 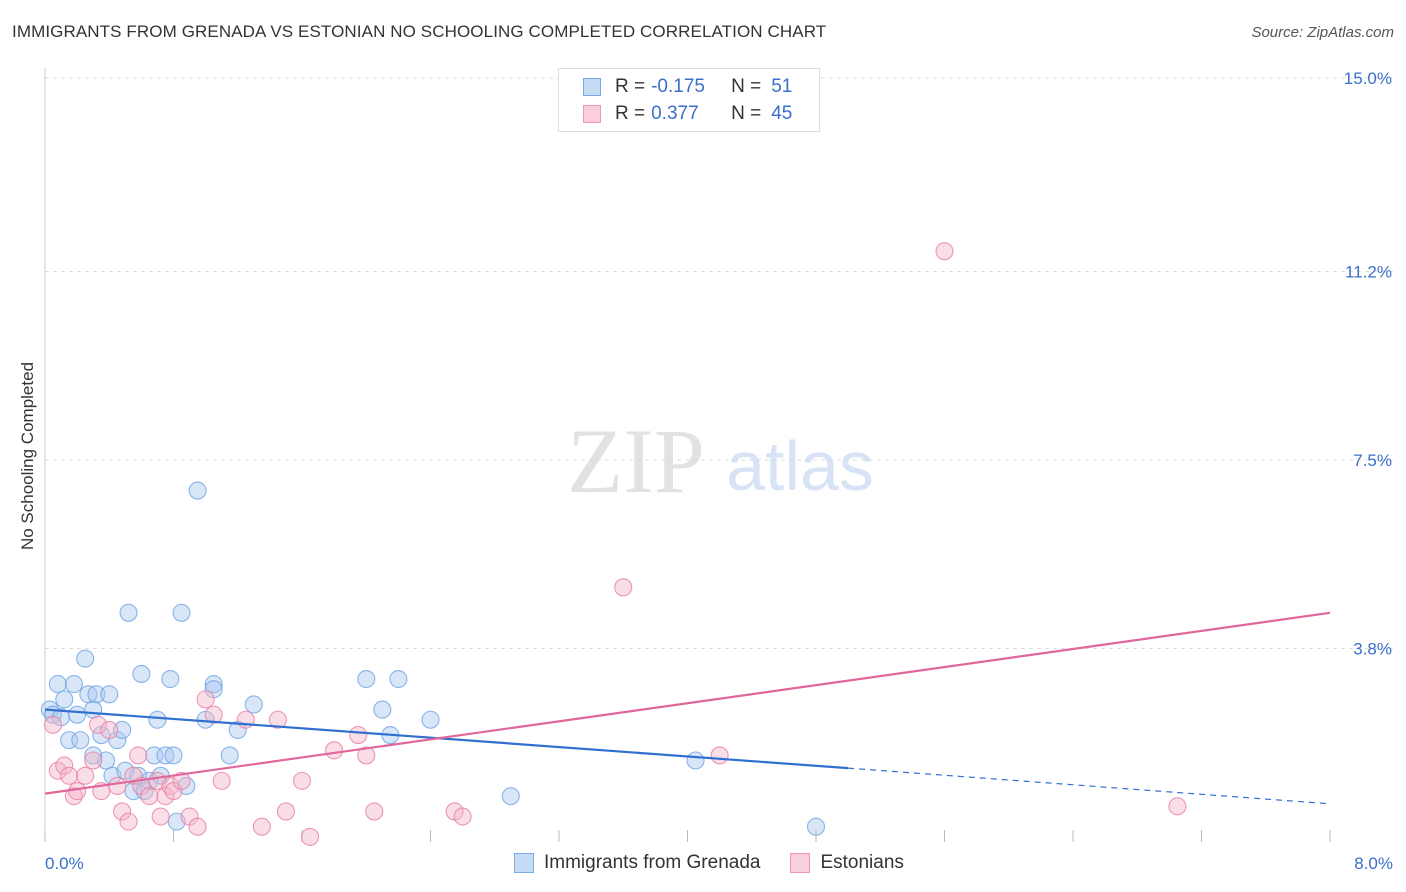 What do you see at coordinates (800, 863) in the screenshot?
I see `bottom-legend-swatch-estonians` at bounding box center [800, 863].